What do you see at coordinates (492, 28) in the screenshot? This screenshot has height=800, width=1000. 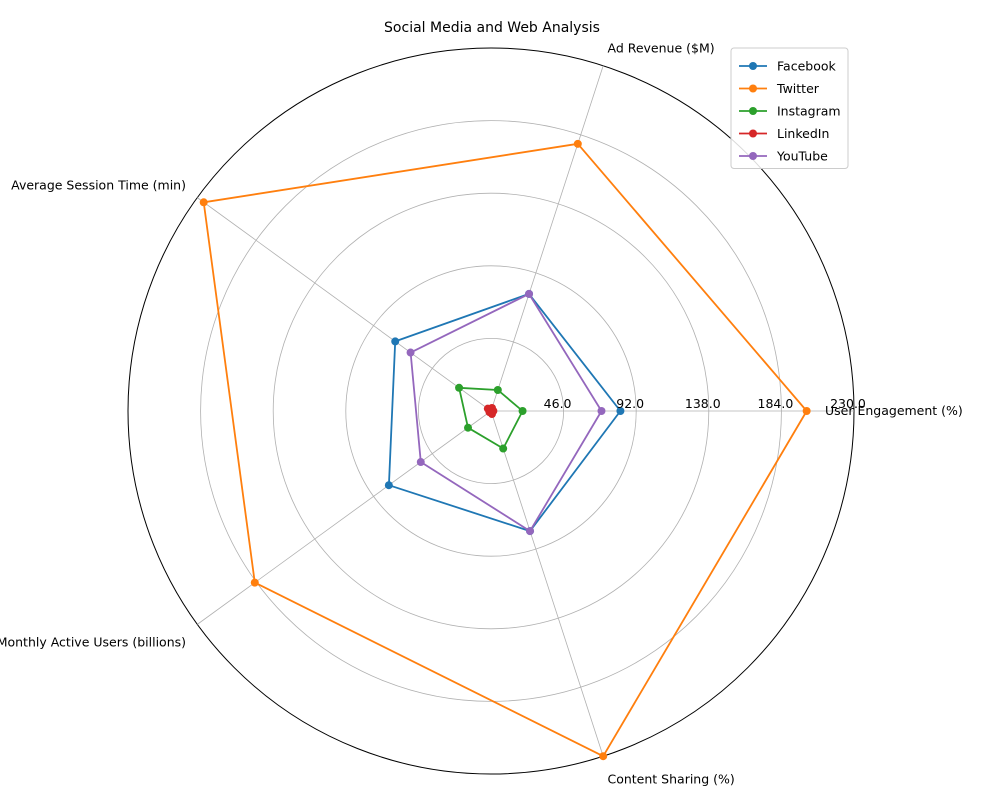 I see `chart-title: Social Media and Web Analysis` at bounding box center [492, 28].